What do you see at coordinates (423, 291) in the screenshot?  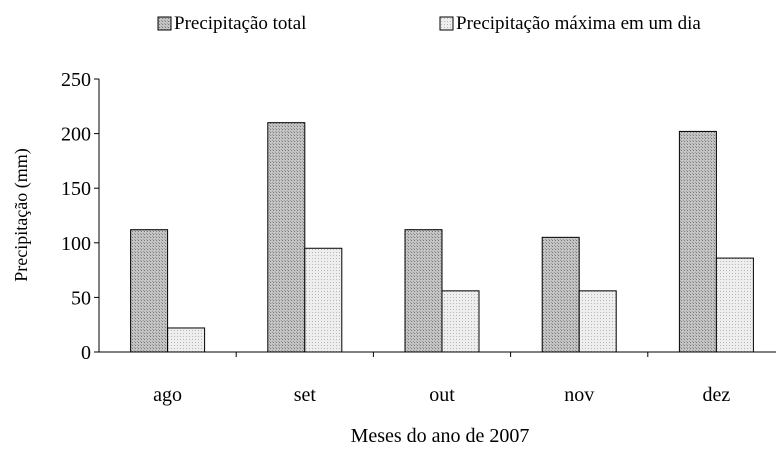 I see `bar-total-out` at bounding box center [423, 291].